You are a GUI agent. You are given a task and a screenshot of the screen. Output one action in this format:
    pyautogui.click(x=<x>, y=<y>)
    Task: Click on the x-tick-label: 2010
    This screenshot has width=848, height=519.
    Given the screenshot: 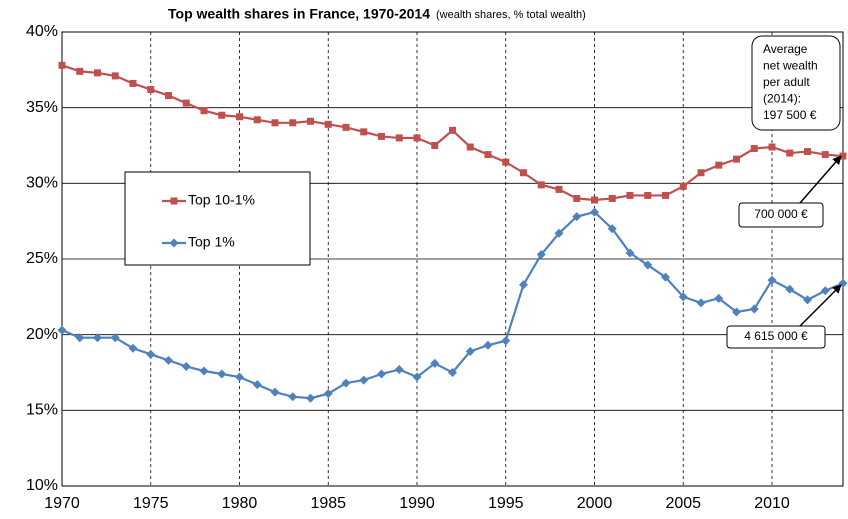 What is the action you would take?
    pyautogui.click(x=772, y=503)
    